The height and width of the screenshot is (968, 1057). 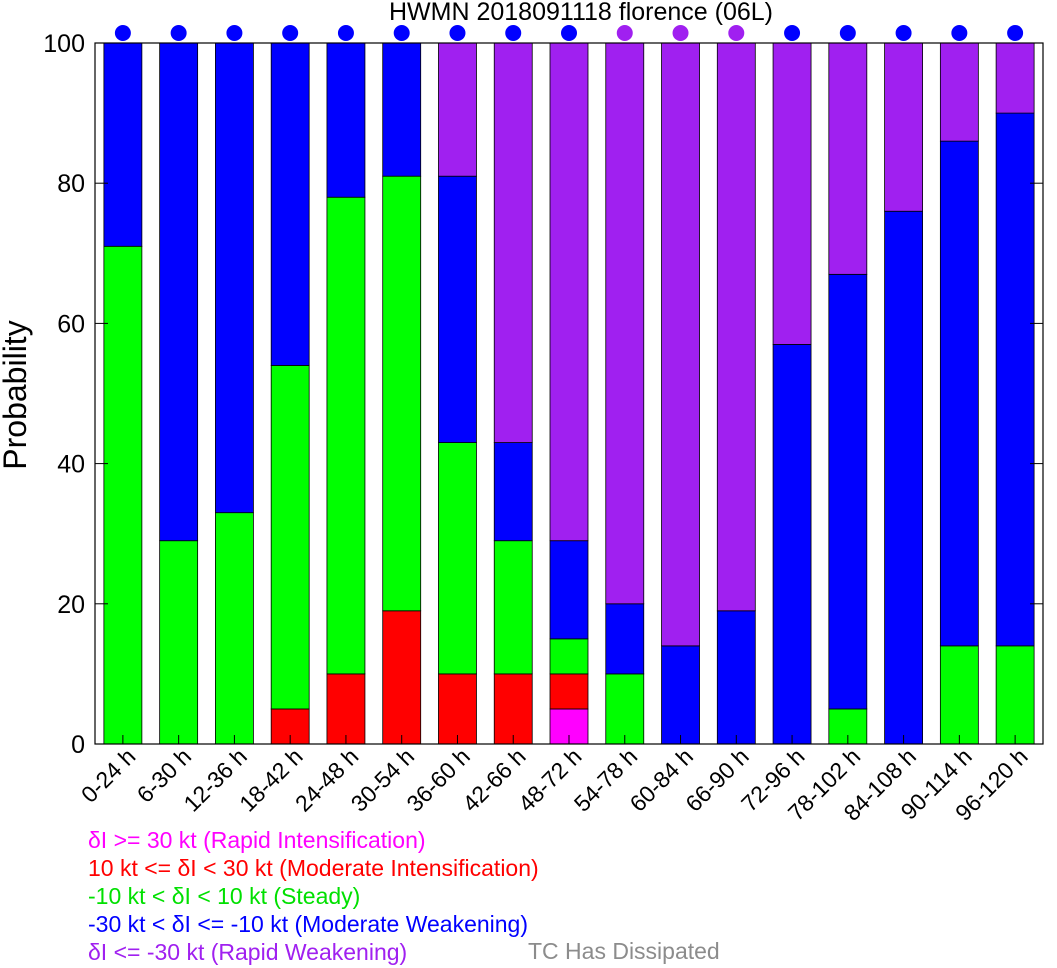 I want to click on markers-group, so click(x=569, y=33).